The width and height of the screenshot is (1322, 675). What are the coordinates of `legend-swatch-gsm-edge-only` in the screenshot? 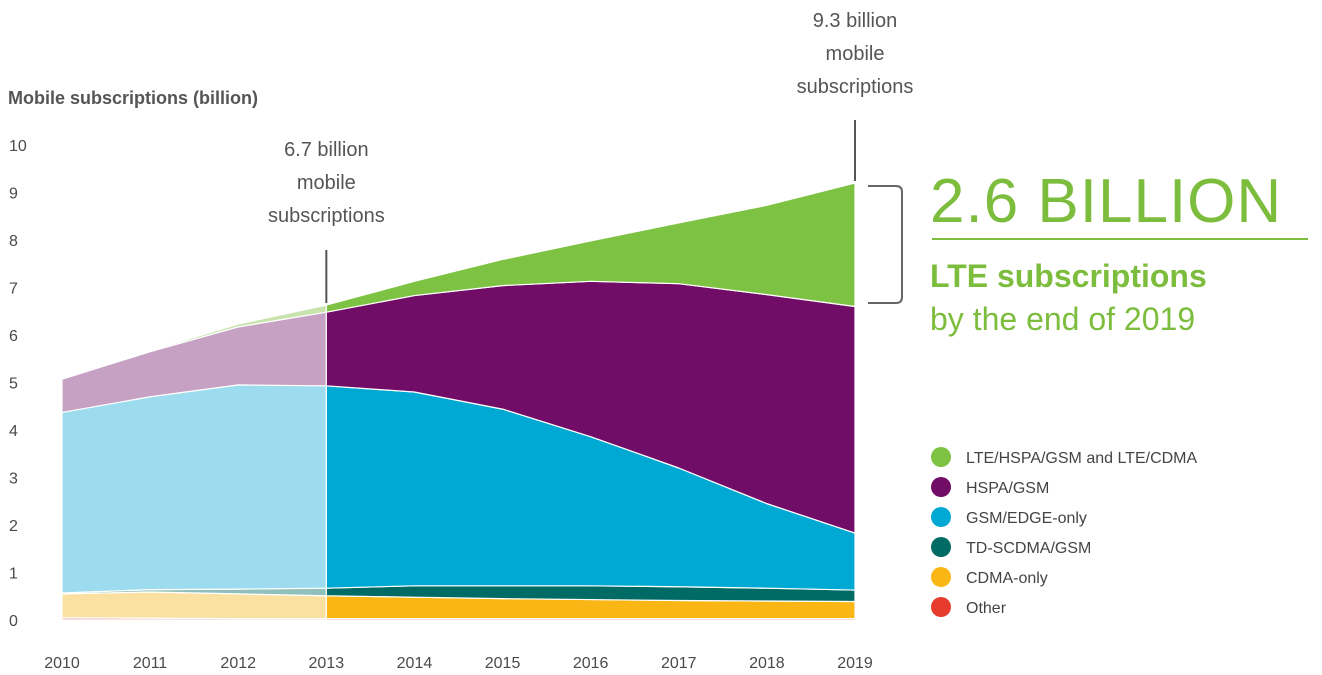 It's located at (941, 517).